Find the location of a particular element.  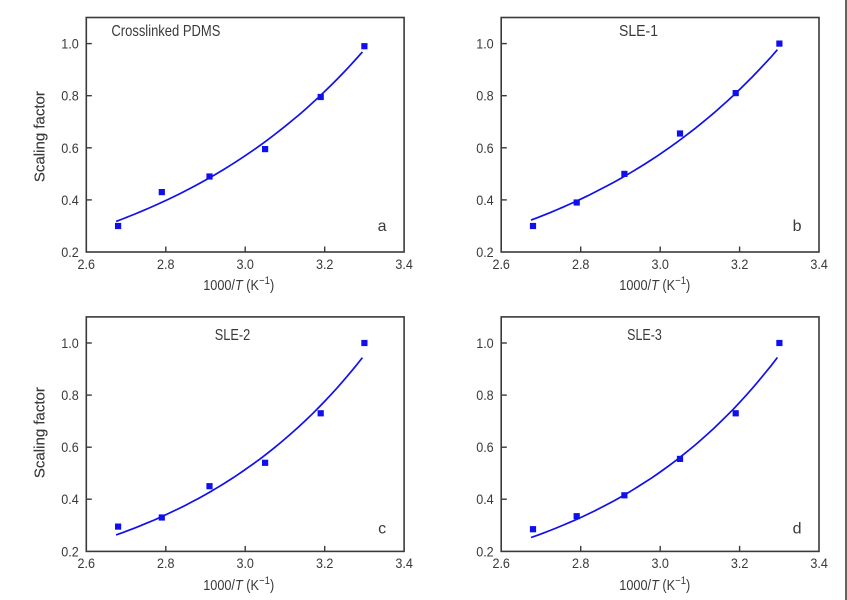

svg-text: b is located at coordinates (797, 226).